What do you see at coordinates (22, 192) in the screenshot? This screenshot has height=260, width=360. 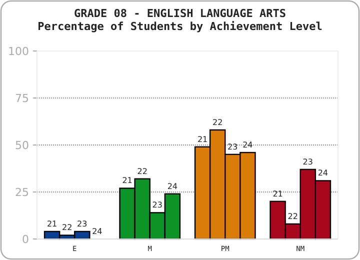 I see `y-tick-label: 25` at bounding box center [22, 192].